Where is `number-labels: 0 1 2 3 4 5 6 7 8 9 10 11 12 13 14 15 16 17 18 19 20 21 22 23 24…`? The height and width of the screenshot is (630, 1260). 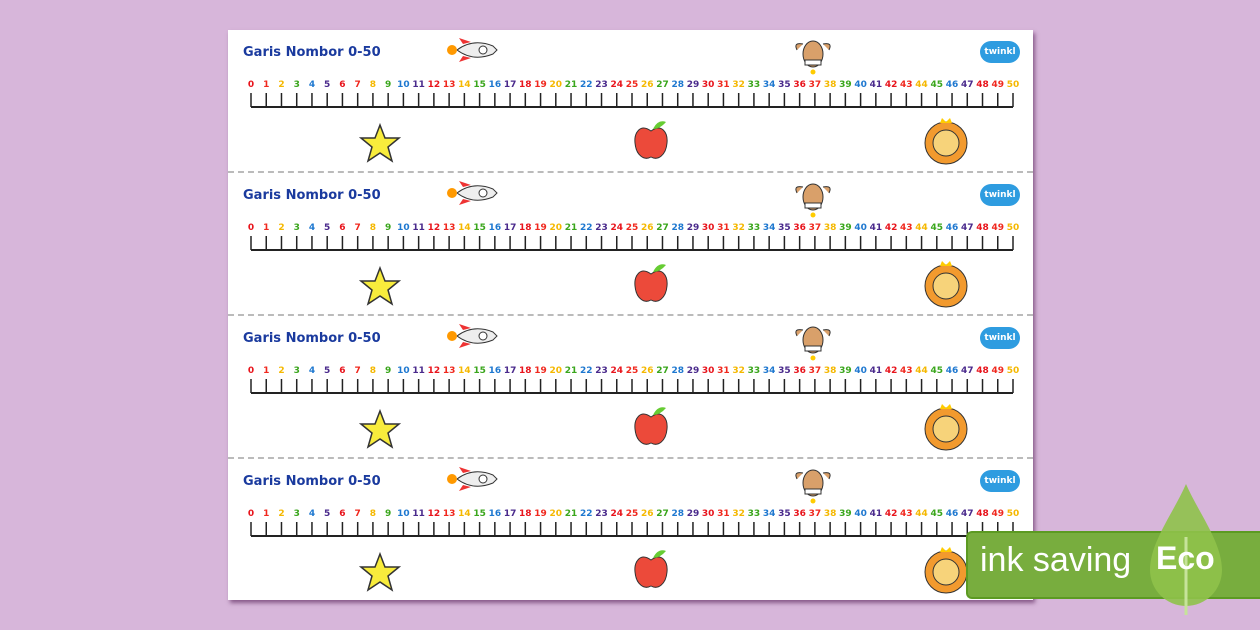 number-labels: 0 1 2 3 4 5 6 7 8 9 10 11 12 13 14 15 16 17 18 19 20 21 22 23 24… is located at coordinates (630, 373).